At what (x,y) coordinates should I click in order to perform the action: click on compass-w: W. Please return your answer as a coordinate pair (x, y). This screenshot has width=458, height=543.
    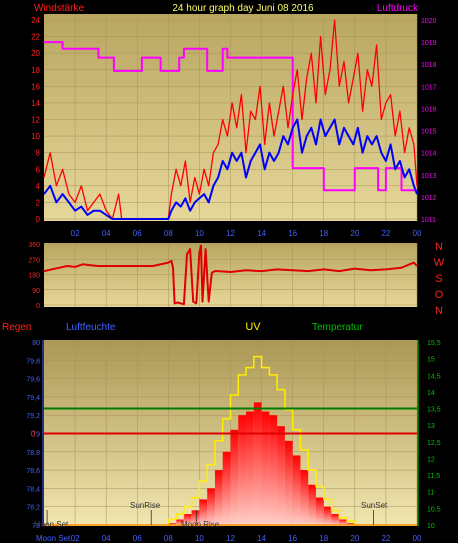
    Looking at the image, I should click on (439, 263).